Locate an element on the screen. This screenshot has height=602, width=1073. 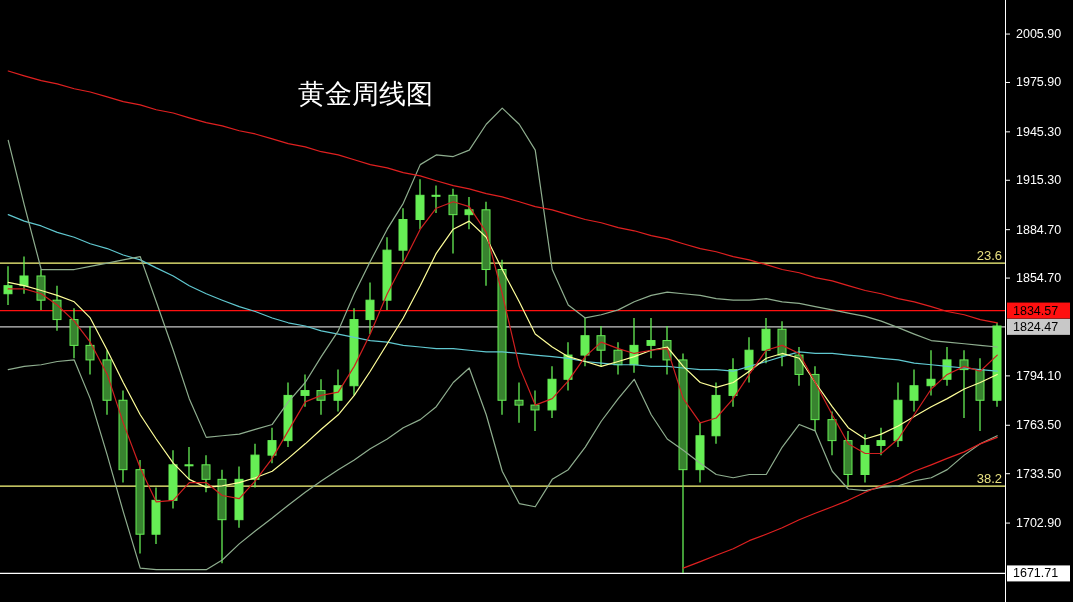
ref-line-label: 1824.47 is located at coordinates (1036, 326).